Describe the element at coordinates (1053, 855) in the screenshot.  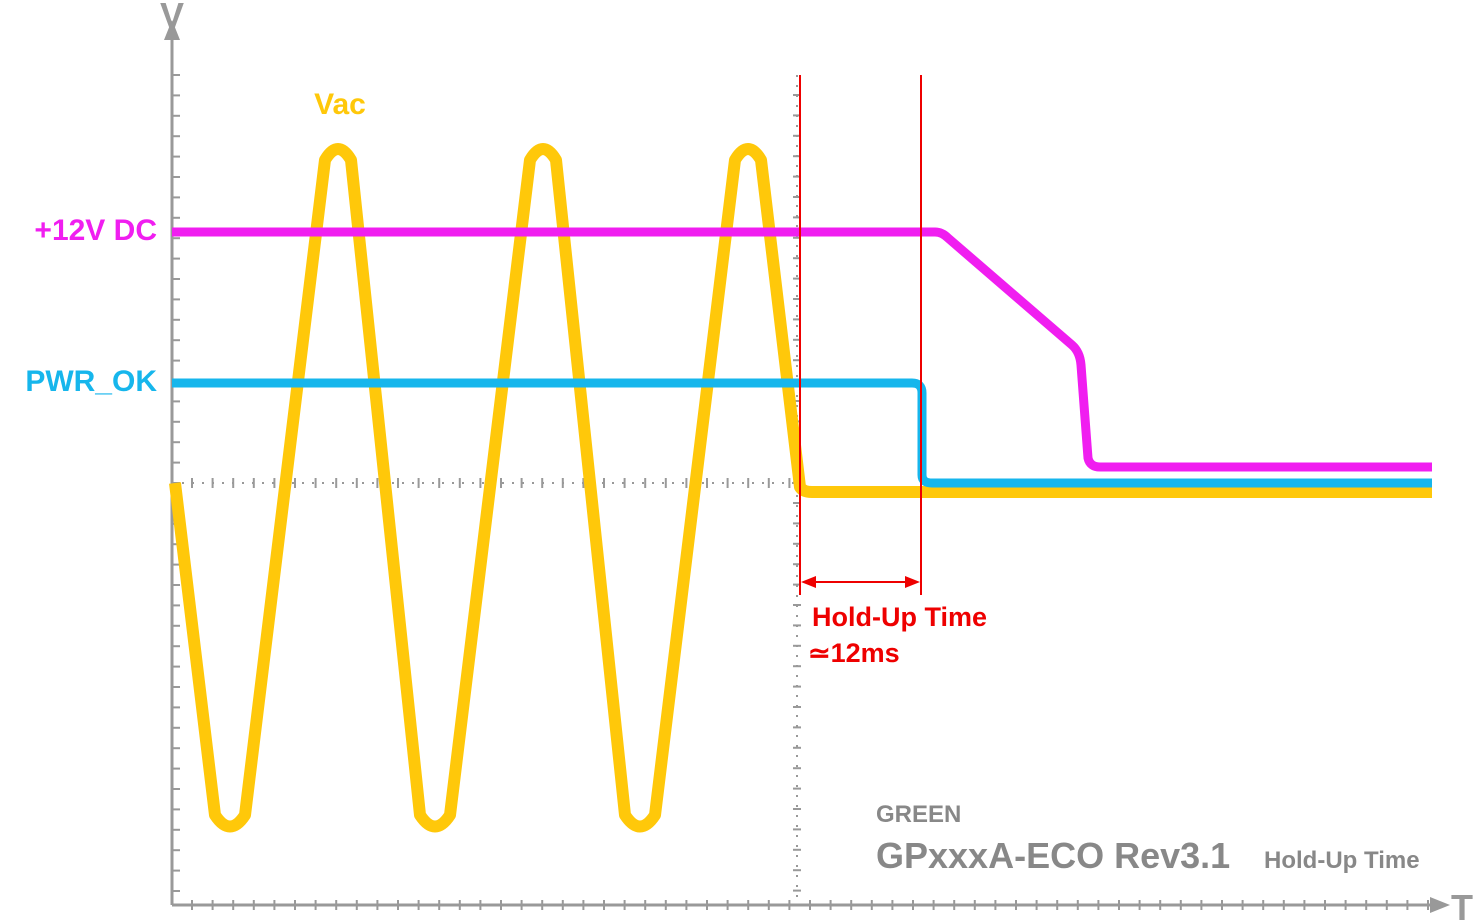
I see `model: GPxxxA-ECO Rev3.1` at that location.